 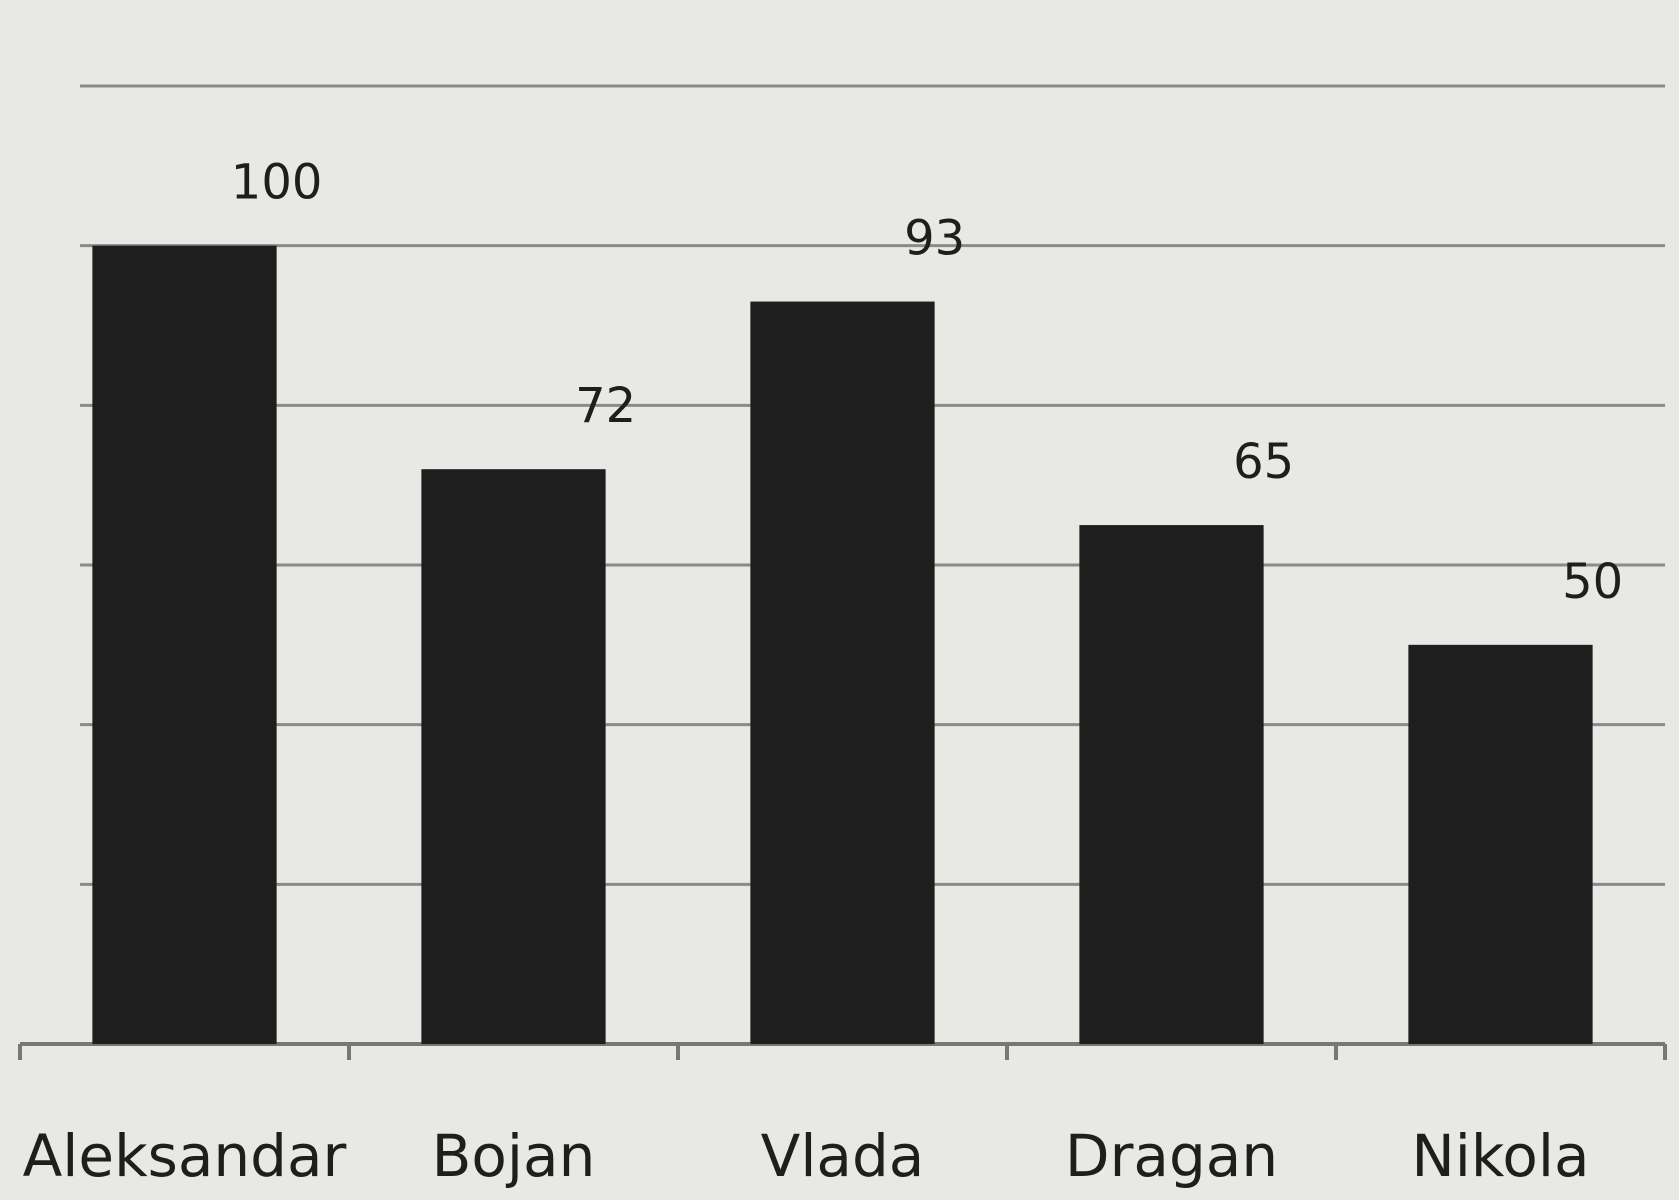 What do you see at coordinates (934, 239) in the screenshot?
I see `data-label: 93` at bounding box center [934, 239].